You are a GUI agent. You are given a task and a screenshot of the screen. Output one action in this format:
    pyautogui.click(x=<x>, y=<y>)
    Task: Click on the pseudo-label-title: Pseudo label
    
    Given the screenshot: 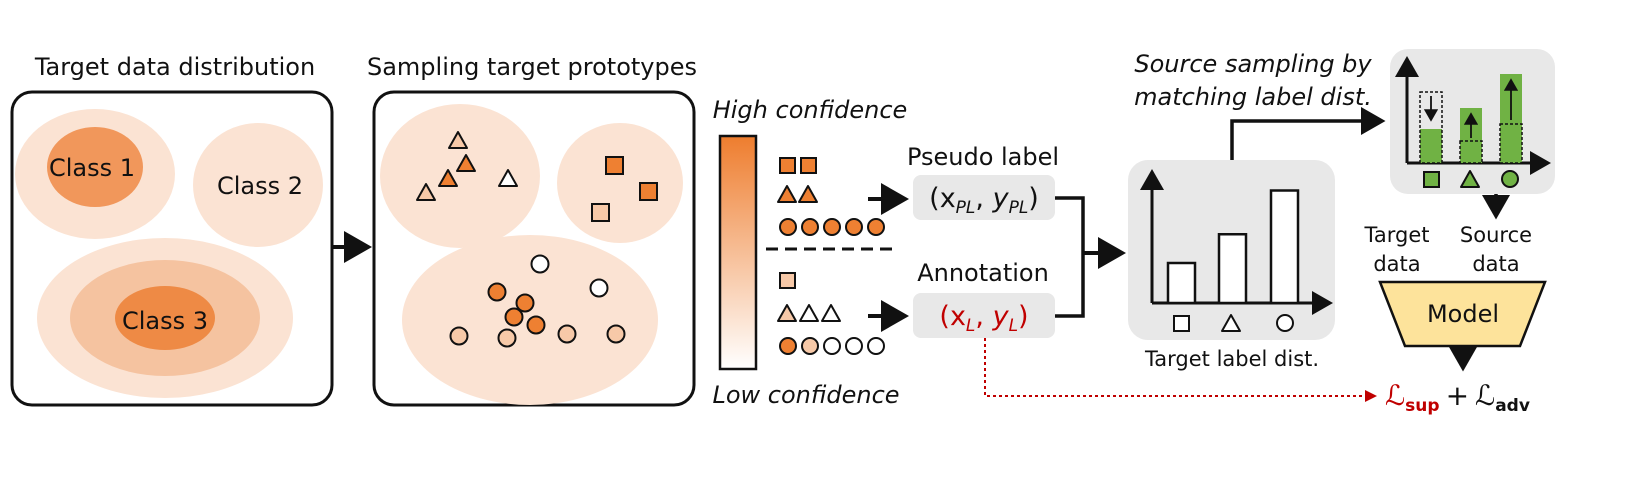 What is the action you would take?
    pyautogui.click(x=983, y=157)
    